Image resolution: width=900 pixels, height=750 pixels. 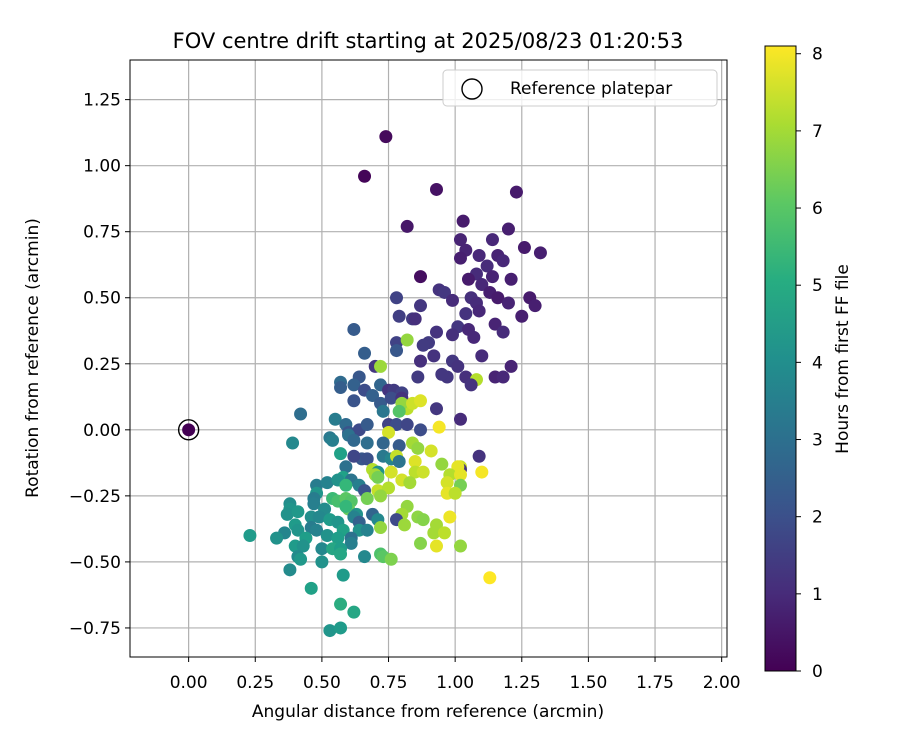 What do you see at coordinates (102, 101) in the screenshot?
I see `y-tick-label: 1.25` at bounding box center [102, 101].